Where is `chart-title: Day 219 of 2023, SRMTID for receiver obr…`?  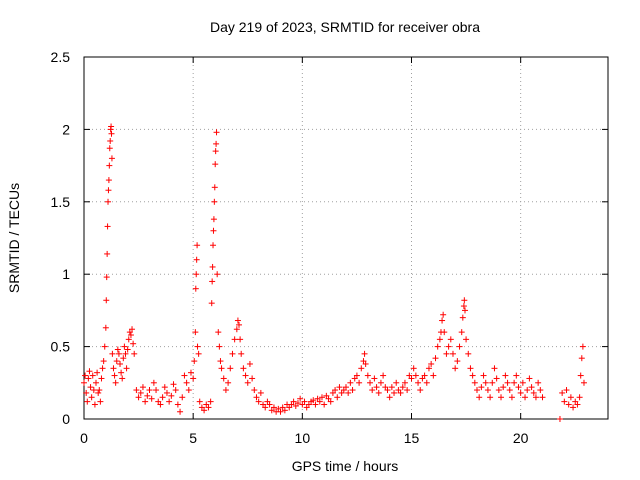
chart-title: Day 219 of 2023, SRMTID for receiver obr… is located at coordinates (345, 27).